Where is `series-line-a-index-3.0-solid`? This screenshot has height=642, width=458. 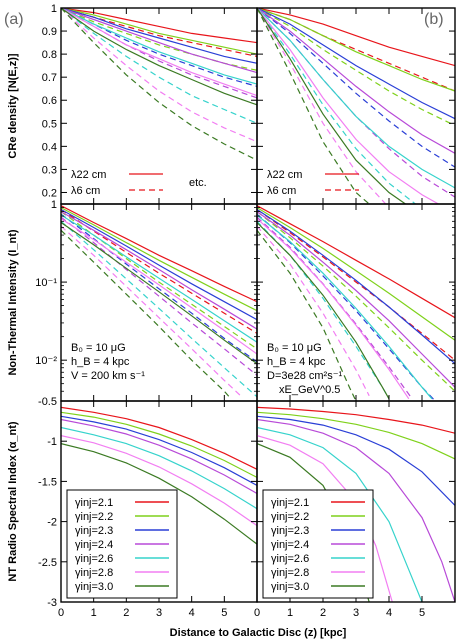 series-line-a-index-3.0-solid is located at coordinates (159, 494).